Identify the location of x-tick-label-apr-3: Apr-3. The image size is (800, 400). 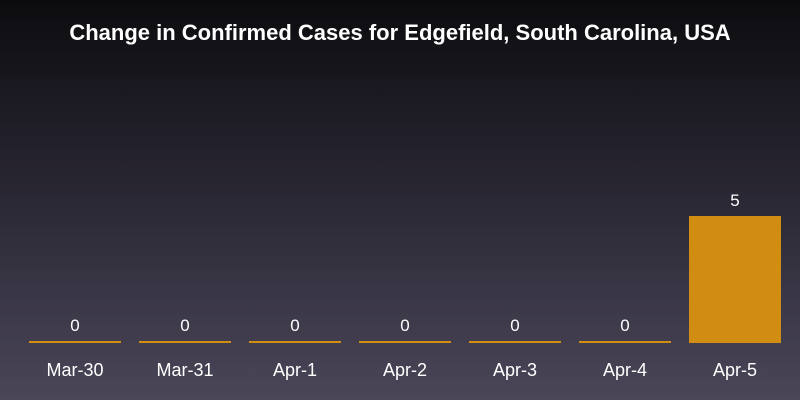
(515, 370).